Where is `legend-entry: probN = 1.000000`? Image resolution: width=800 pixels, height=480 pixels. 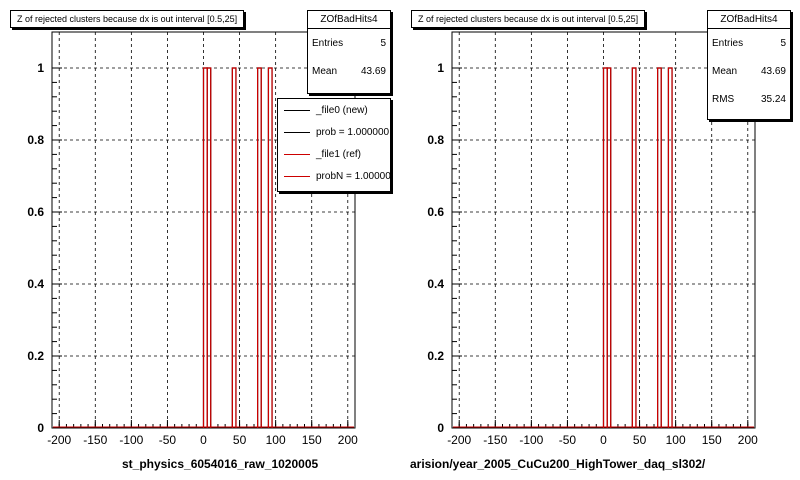
legend-entry: probN = 1.000000 is located at coordinates (334, 176).